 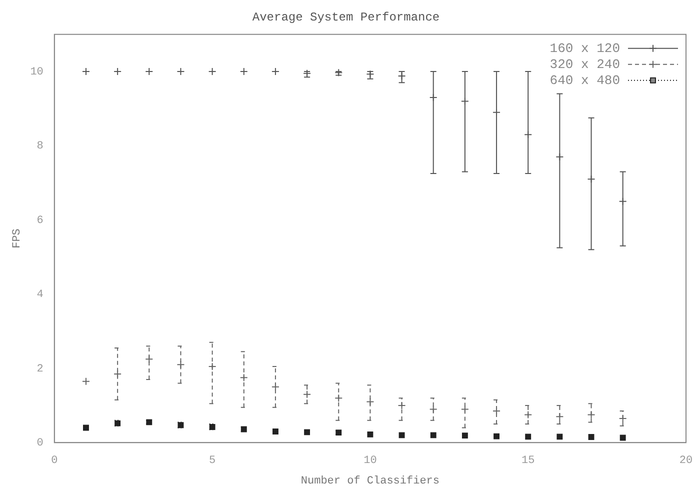 I want to click on x-tick-label: 0, so click(x=54, y=461).